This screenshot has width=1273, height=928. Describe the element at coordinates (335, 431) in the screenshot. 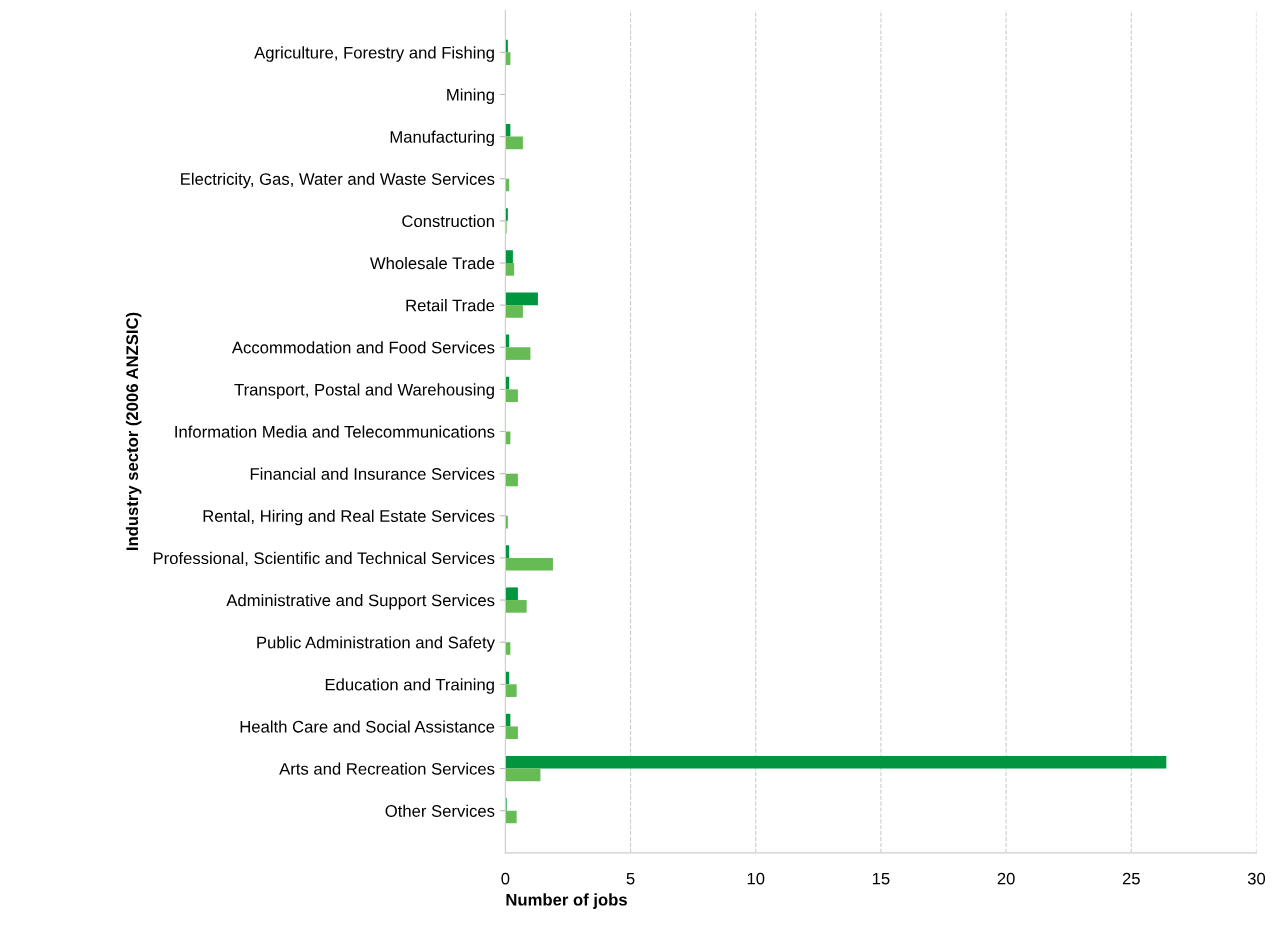

I see `y-tick-label: Information Media and Telecommunications` at that location.